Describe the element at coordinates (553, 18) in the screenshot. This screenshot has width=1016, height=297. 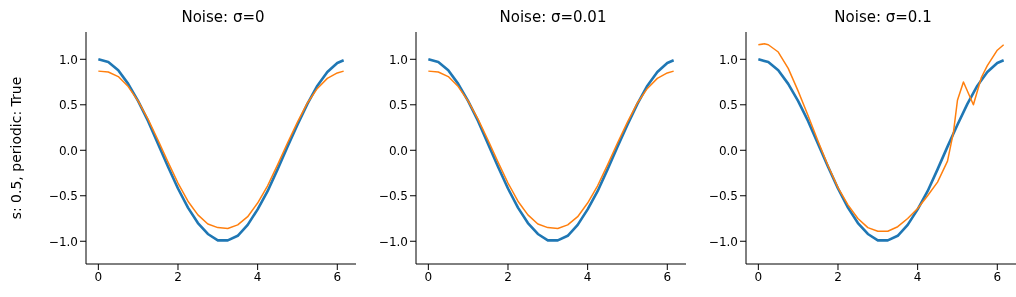
I see `chart-title: Noise: σ=0.01` at that location.